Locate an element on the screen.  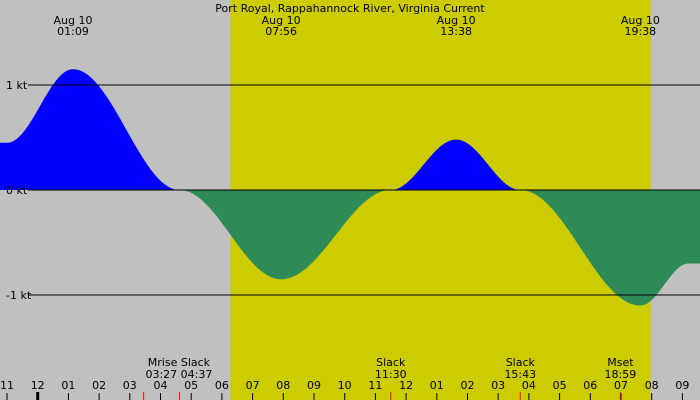
hour-ticks is located at coordinates (344, 396).